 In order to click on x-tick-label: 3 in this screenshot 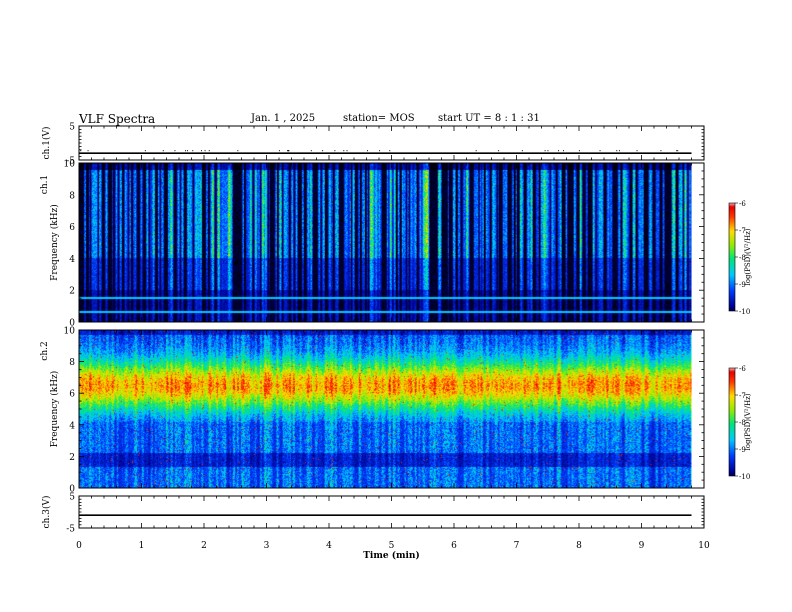, I will do `click(267, 546)`.